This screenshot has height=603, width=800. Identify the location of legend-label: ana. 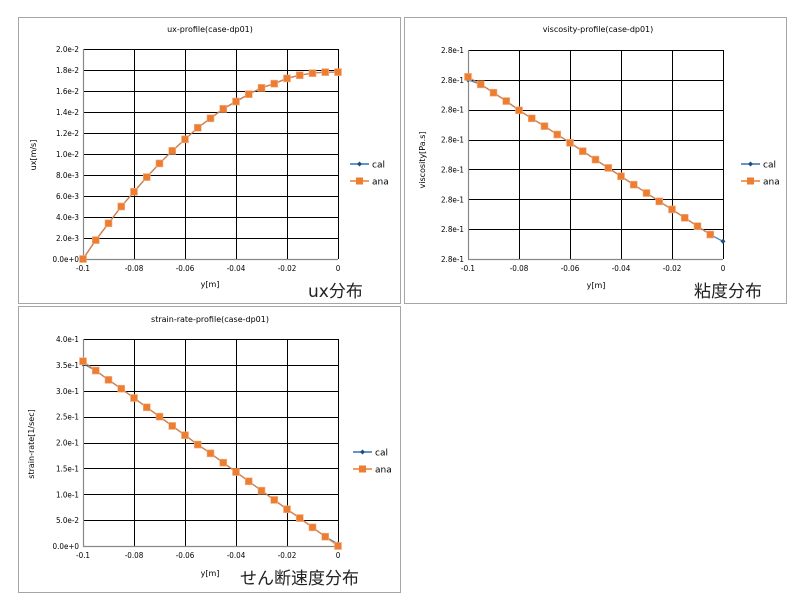
(771, 183).